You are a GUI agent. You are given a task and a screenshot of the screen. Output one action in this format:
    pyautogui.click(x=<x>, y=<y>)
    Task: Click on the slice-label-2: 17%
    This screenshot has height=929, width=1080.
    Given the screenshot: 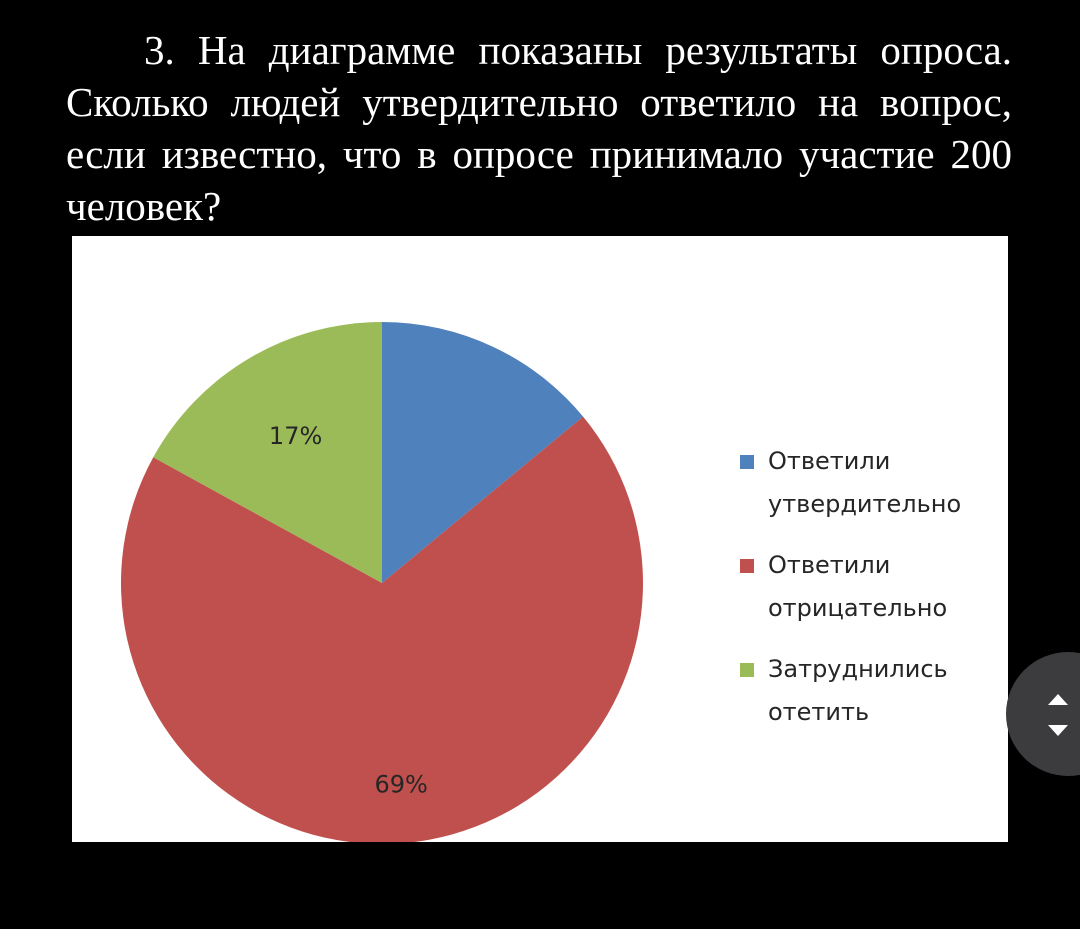 What is the action you would take?
    pyautogui.click(x=295, y=436)
    